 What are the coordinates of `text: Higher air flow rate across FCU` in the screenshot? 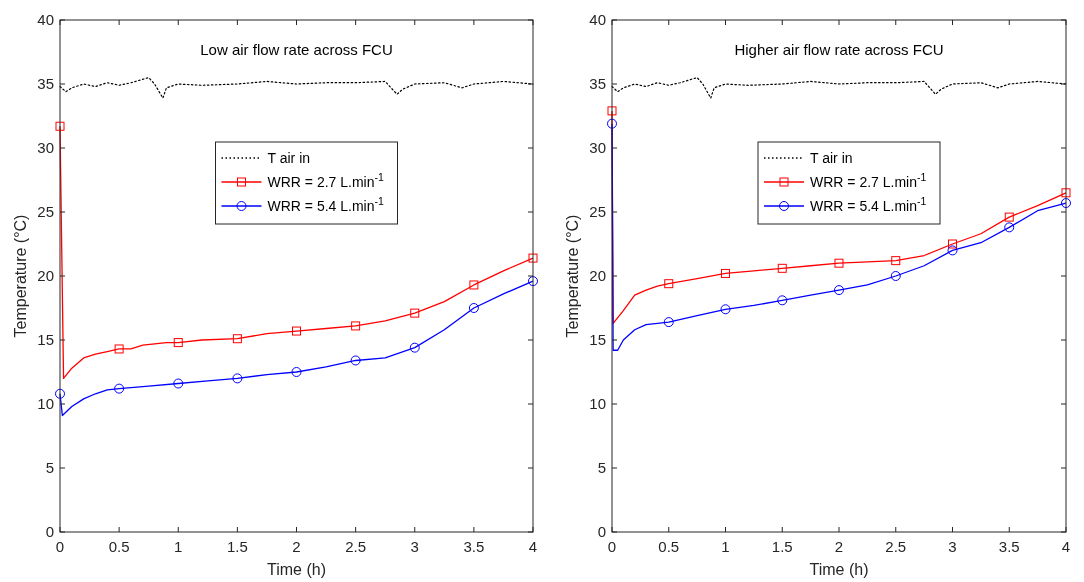 It's located at (839, 49).